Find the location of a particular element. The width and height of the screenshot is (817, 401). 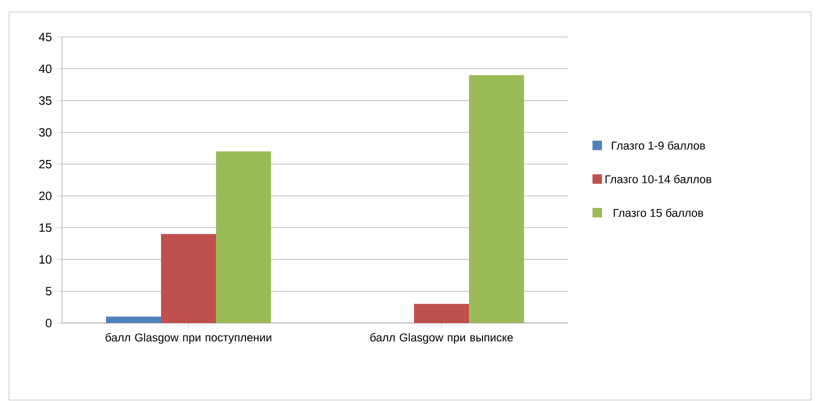

y-tick-label: 20 is located at coordinates (45, 196).